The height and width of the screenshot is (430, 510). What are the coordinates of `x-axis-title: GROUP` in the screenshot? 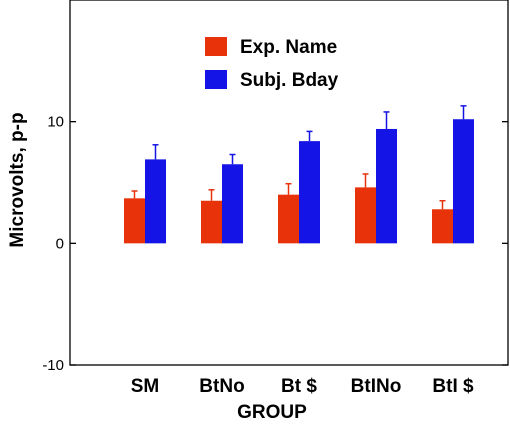 It's located at (272, 412).